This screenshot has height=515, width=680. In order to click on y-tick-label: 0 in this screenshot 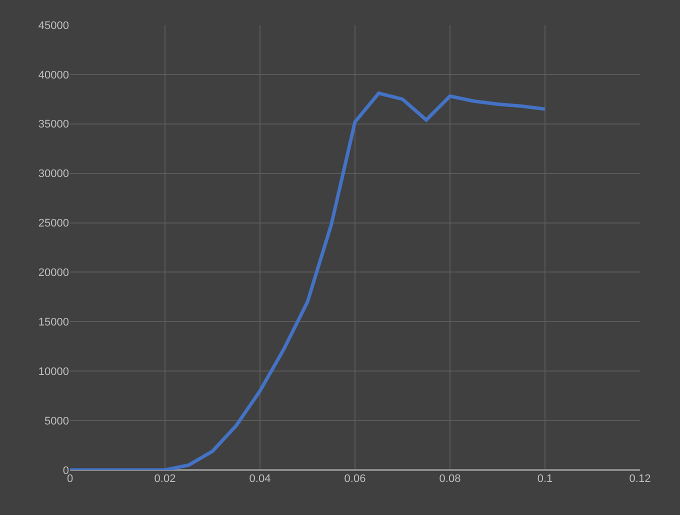, I will do `click(65, 470)`.